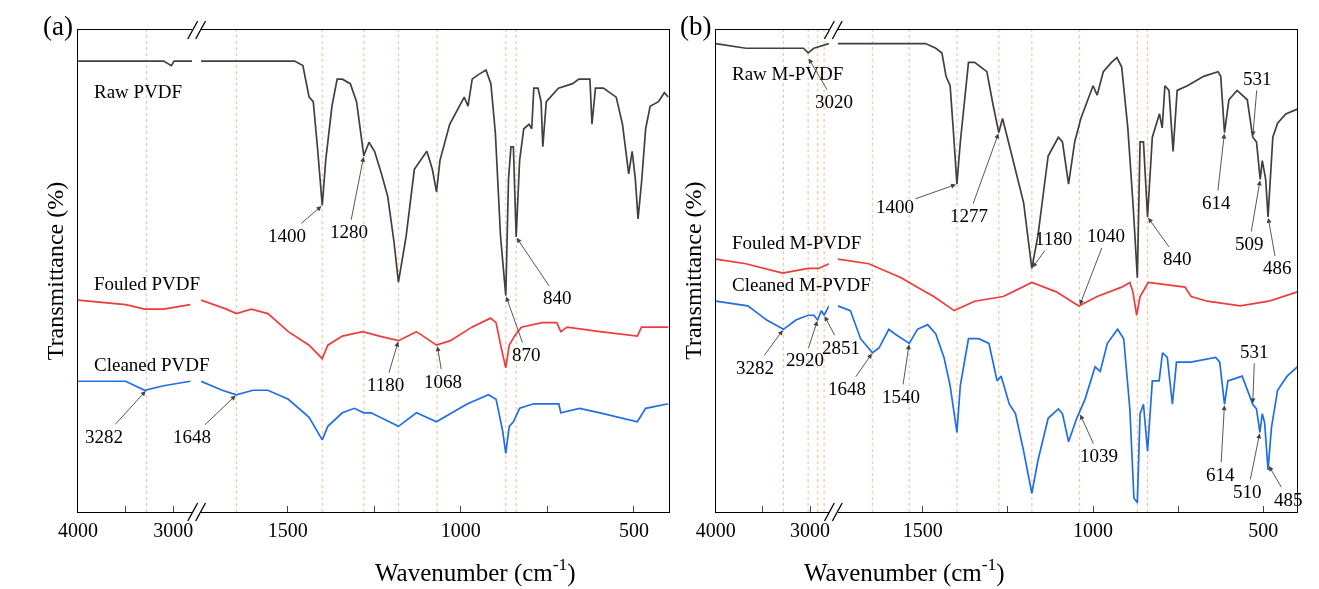 This screenshot has width=1319, height=589. Describe the element at coordinates (1277, 267) in the screenshot. I see `annotation: 486` at that location.